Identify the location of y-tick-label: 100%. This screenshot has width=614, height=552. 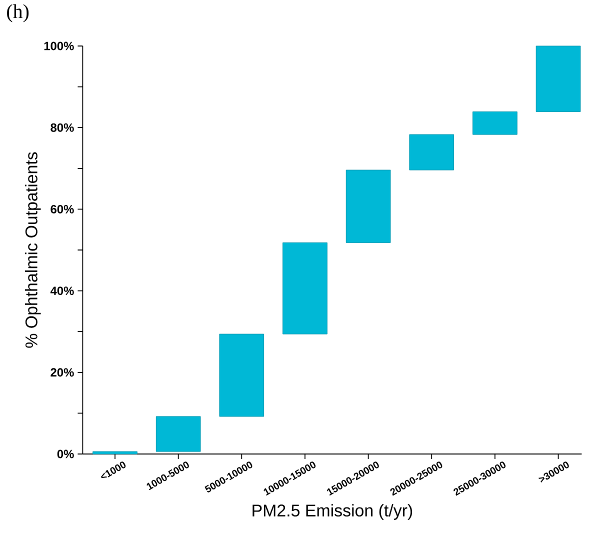
(59, 46).